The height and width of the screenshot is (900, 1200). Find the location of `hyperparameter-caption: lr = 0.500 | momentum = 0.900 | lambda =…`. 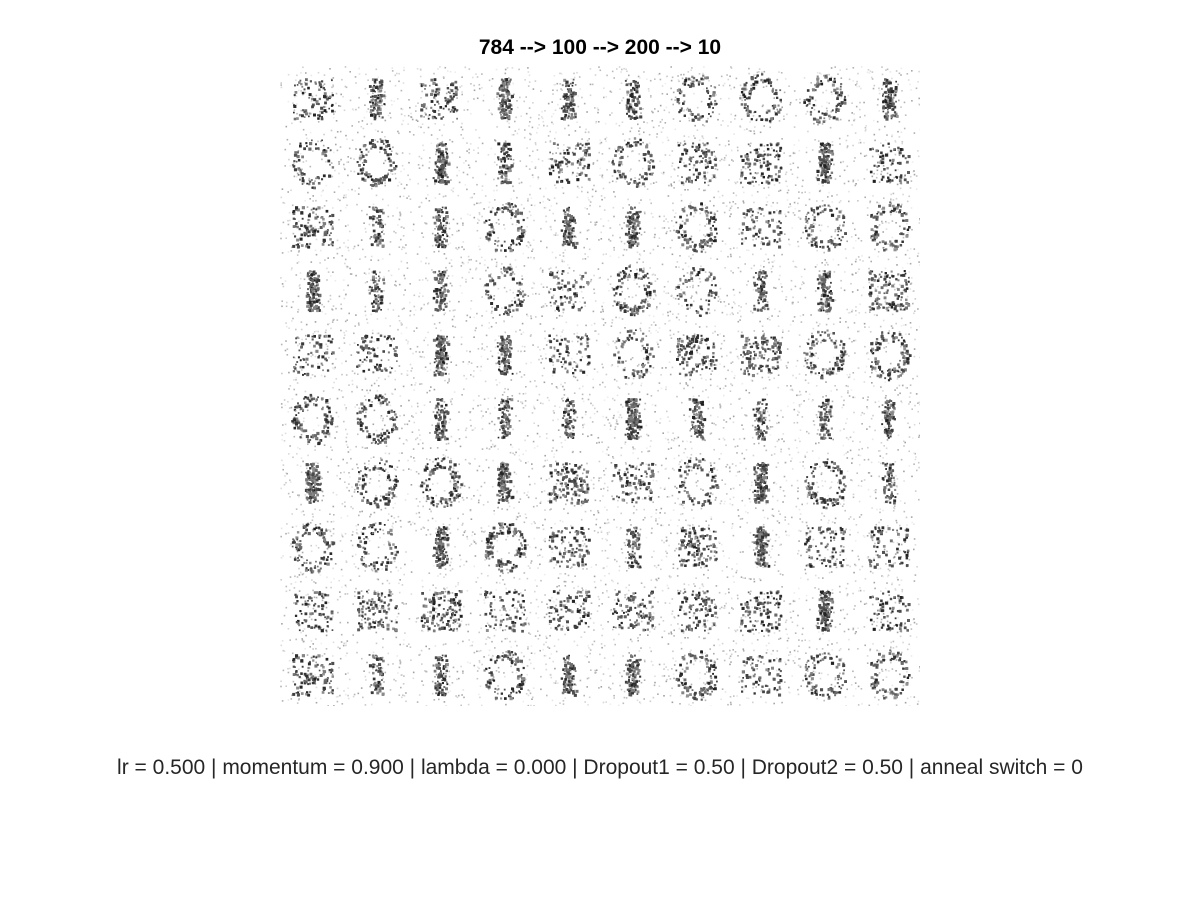

hyperparameter-caption: lr = 0.500 | momentum = 0.900 | lambda =… is located at coordinates (600, 767).